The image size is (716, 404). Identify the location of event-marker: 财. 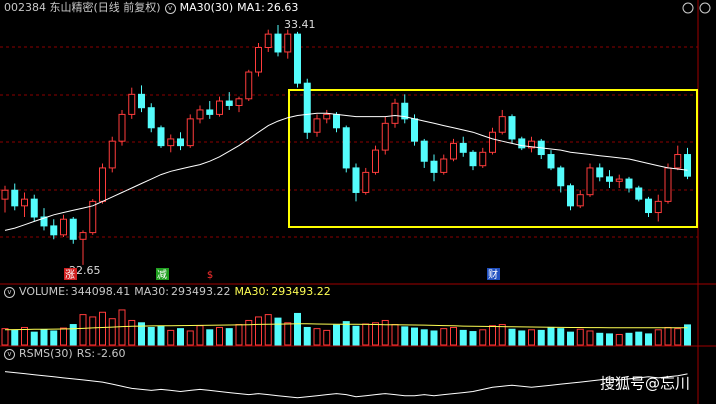
(493, 274).